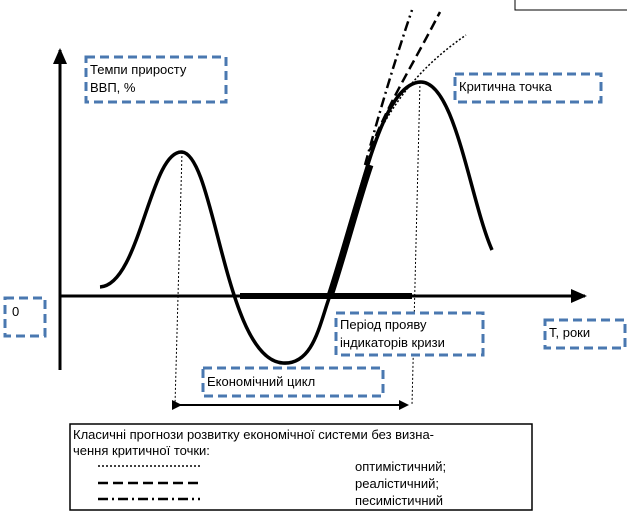 The height and width of the screenshot is (512, 627). What do you see at coordinates (15, 311) in the screenshot?
I see `origin-label: 0` at bounding box center [15, 311].